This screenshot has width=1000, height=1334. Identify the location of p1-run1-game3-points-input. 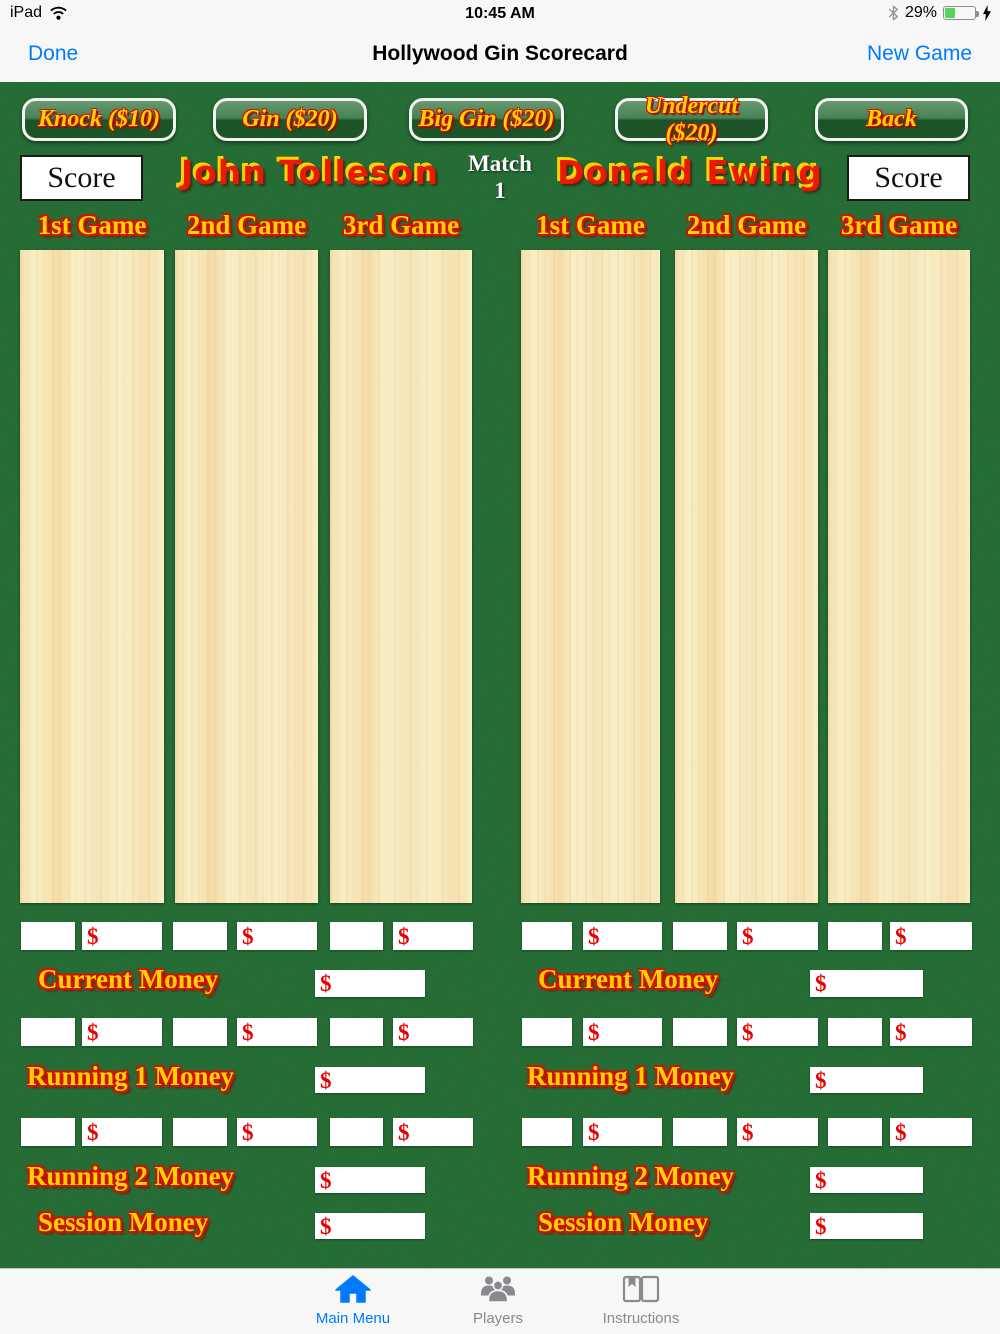
(356, 1032).